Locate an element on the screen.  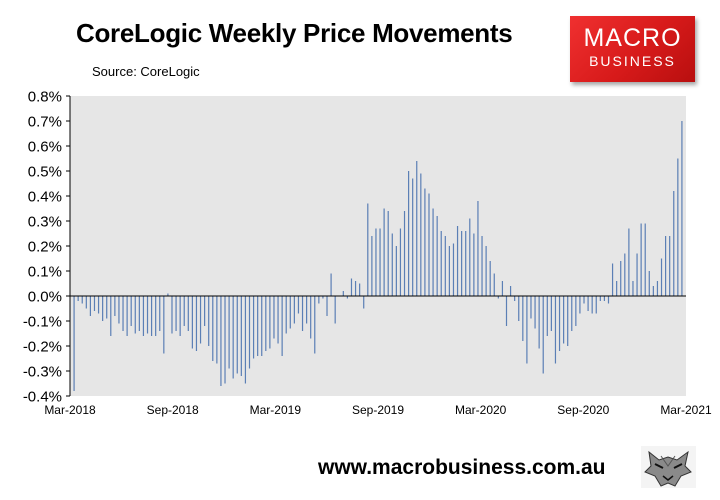
x-tick-label: Mar-2020 is located at coordinates (481, 410).